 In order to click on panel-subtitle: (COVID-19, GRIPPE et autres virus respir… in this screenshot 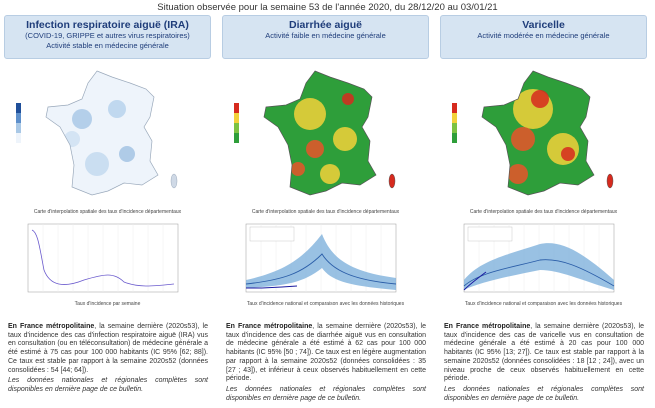, I will do `click(107, 35)`.